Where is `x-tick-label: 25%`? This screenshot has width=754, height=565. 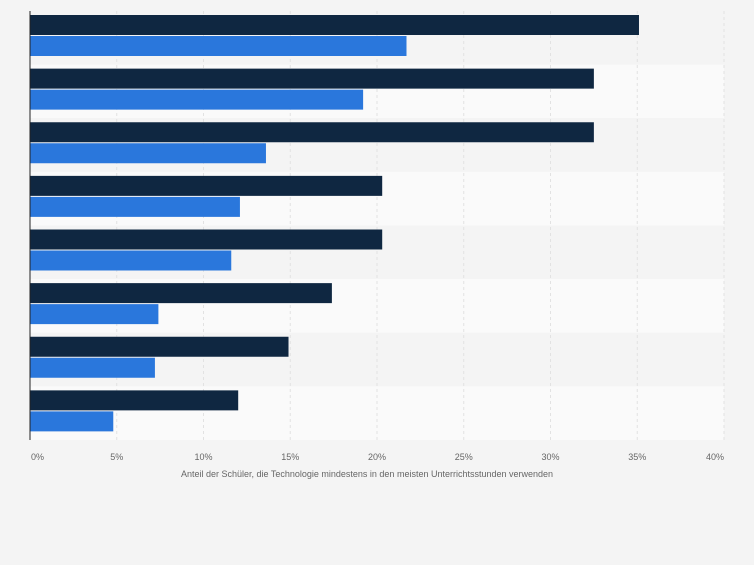
x-tick-label: 25% is located at coordinates (464, 457).